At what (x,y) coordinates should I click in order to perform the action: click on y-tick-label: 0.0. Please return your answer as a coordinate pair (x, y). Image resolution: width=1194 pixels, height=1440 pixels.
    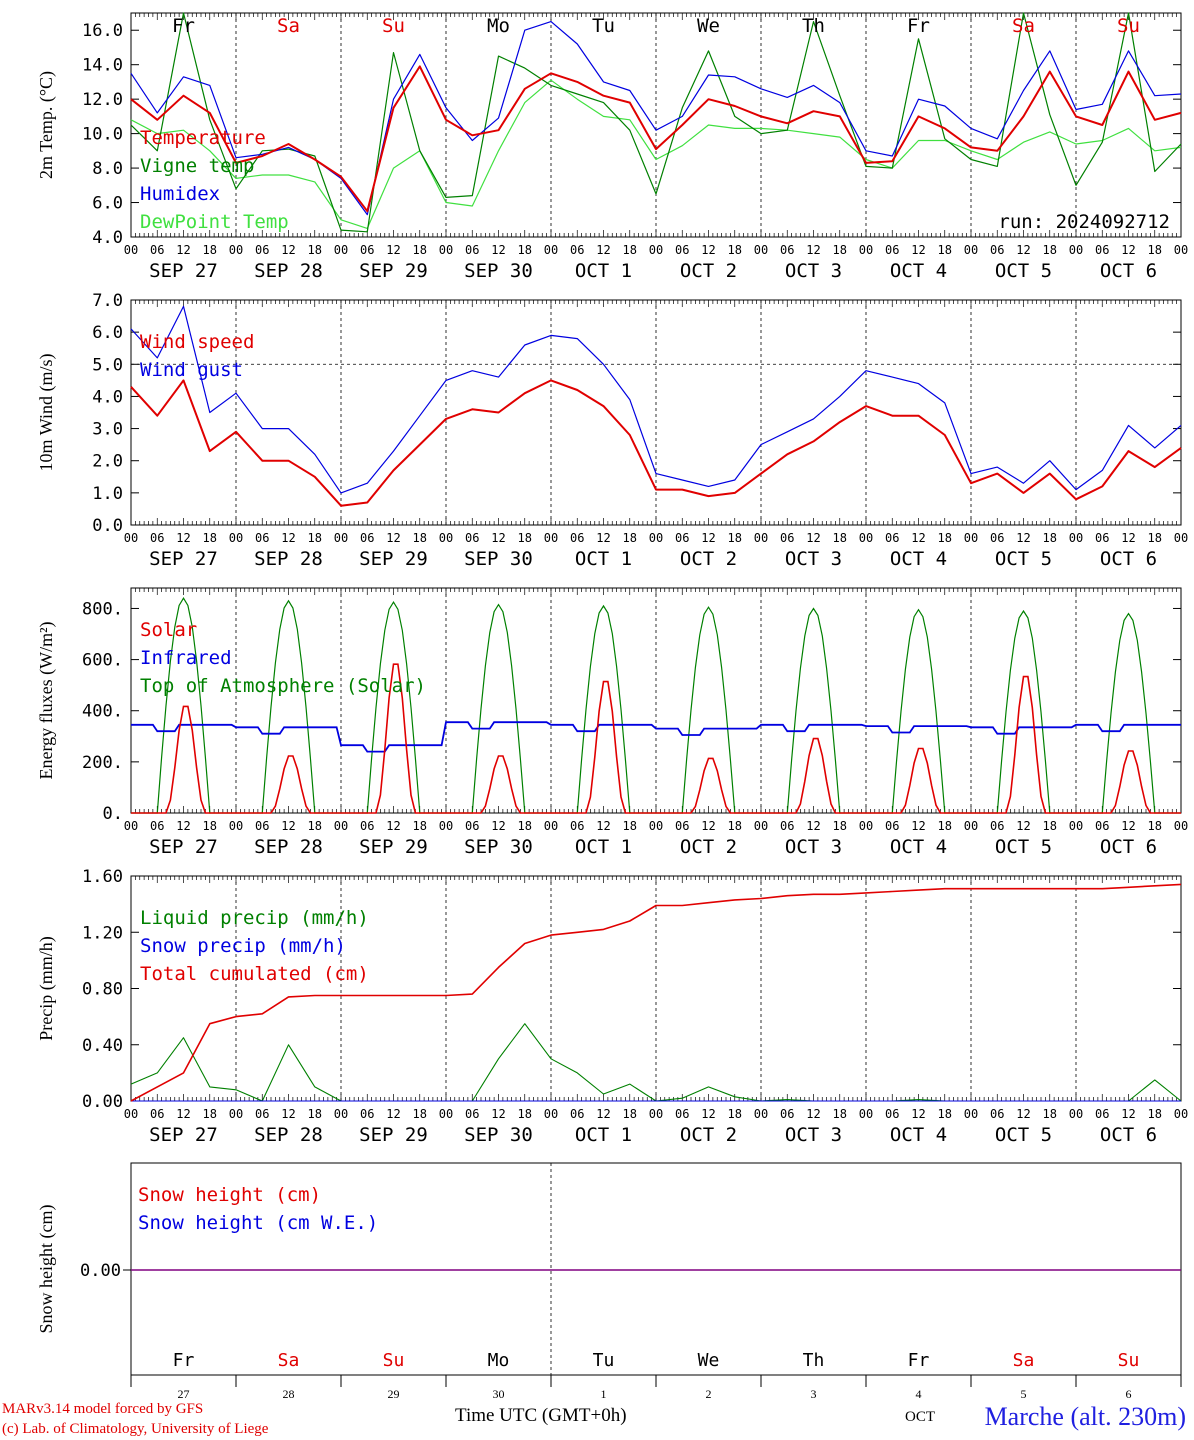
    Looking at the image, I should click on (107, 526).